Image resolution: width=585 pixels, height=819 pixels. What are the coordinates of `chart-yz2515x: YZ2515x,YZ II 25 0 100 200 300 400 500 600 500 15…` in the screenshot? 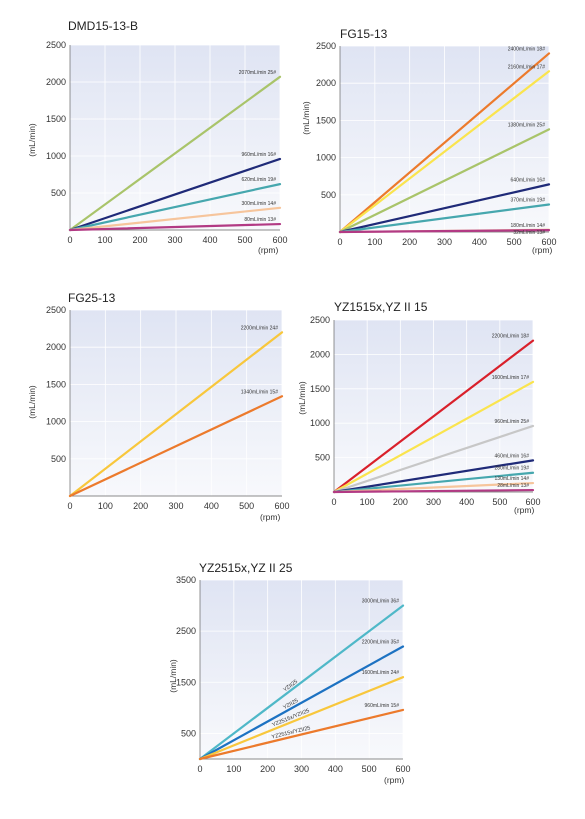 It's located at (289, 673).